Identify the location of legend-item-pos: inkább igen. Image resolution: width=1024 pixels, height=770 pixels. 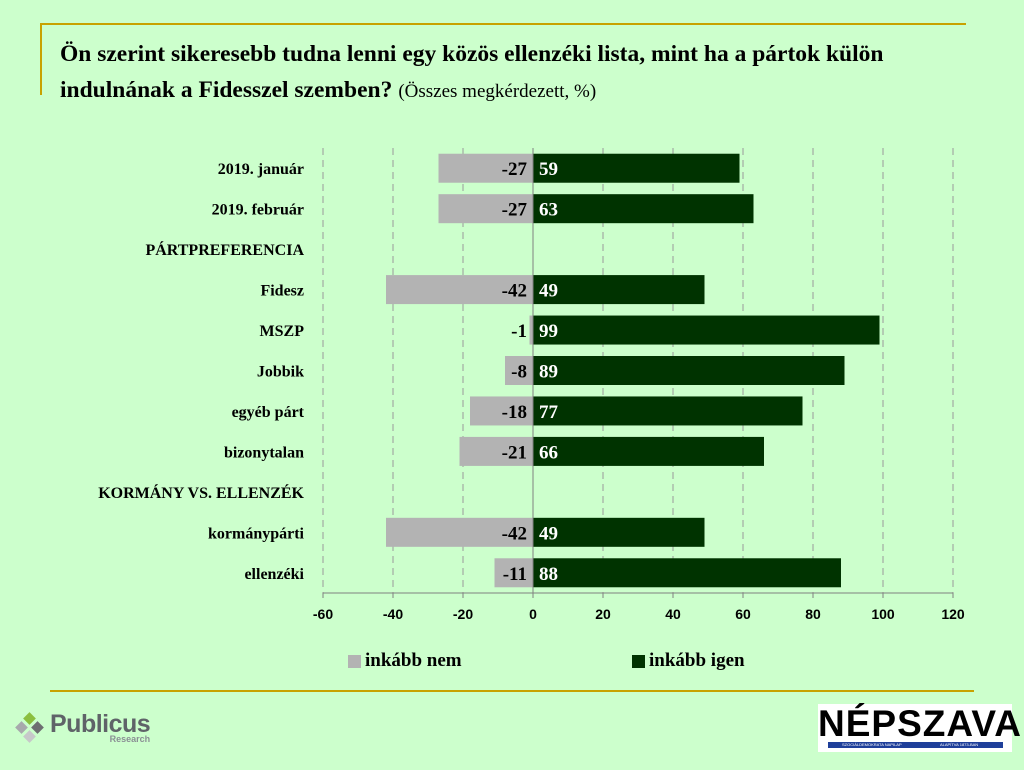
(688, 661).